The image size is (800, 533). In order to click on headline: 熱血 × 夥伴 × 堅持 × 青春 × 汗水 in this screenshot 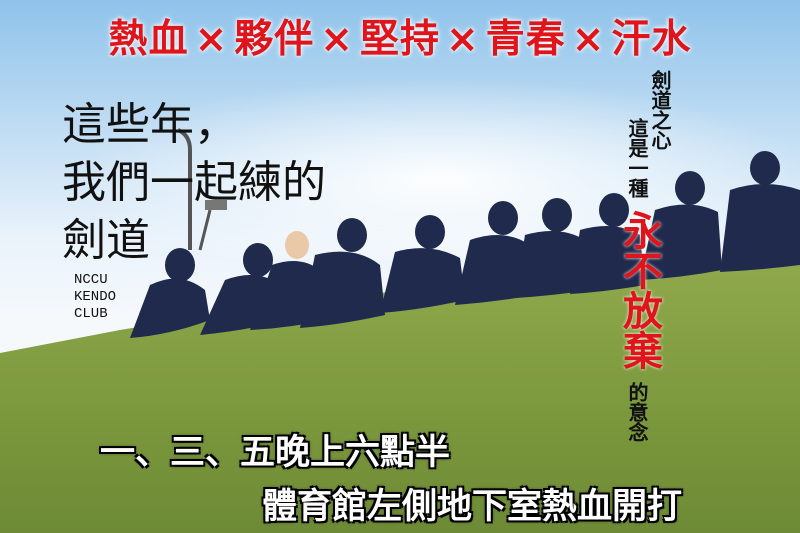, I will do `click(400, 36)`.